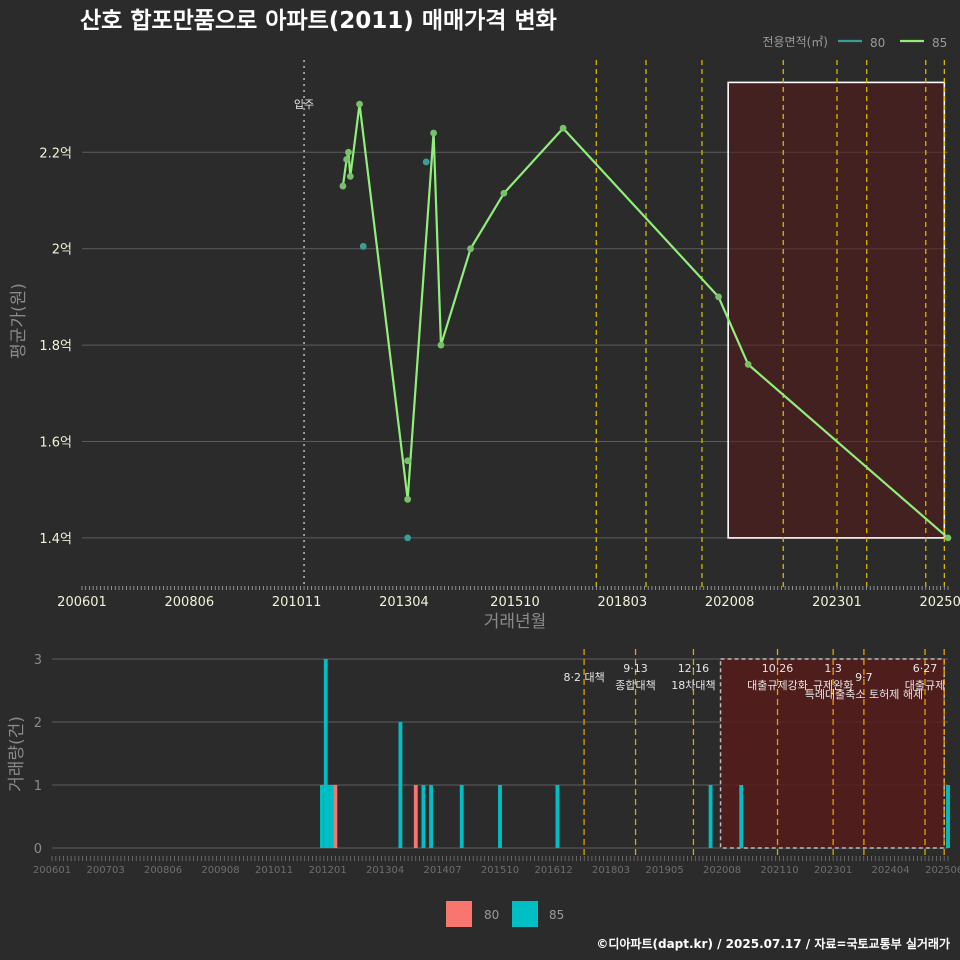 This screenshot has width=960, height=960. Describe the element at coordinates (925, 668) in the screenshot. I see `policy-annotation: 6·27` at that location.